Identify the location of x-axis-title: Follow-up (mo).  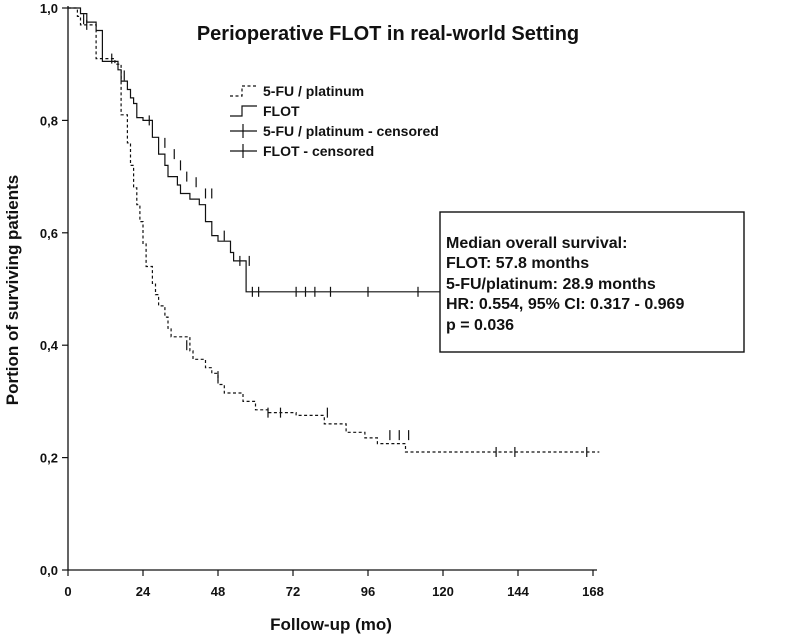
(331, 624).